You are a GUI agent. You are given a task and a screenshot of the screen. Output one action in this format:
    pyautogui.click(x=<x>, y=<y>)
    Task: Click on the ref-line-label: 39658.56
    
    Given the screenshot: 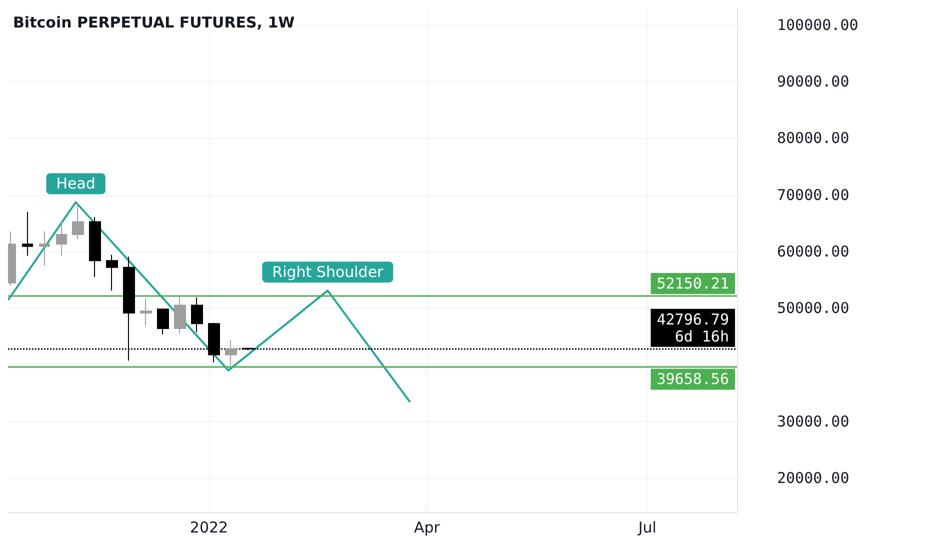 What is the action you would take?
    pyautogui.click(x=692, y=379)
    